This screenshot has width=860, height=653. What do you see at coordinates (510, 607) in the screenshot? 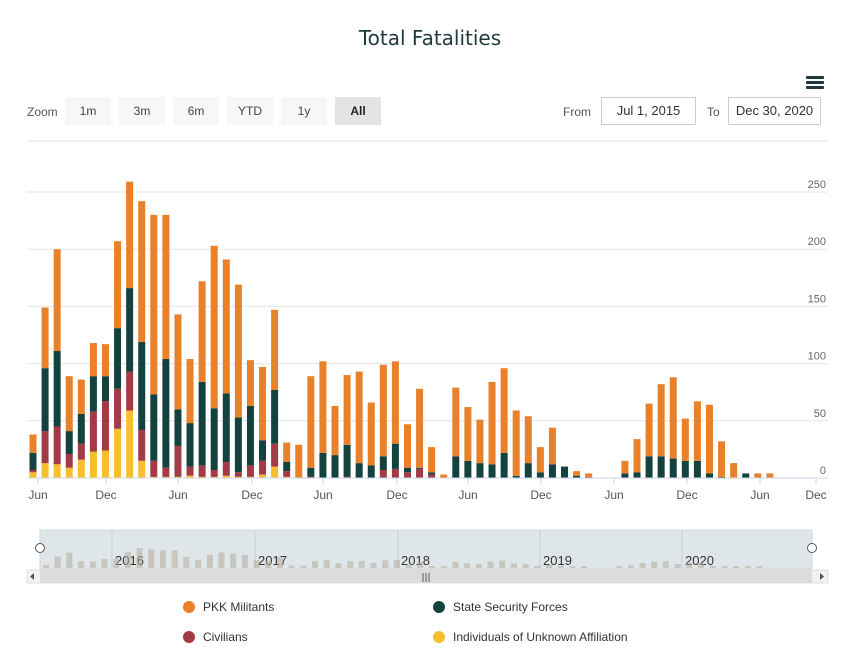
I see `legend-item-state: State Security Forces` at bounding box center [510, 607].